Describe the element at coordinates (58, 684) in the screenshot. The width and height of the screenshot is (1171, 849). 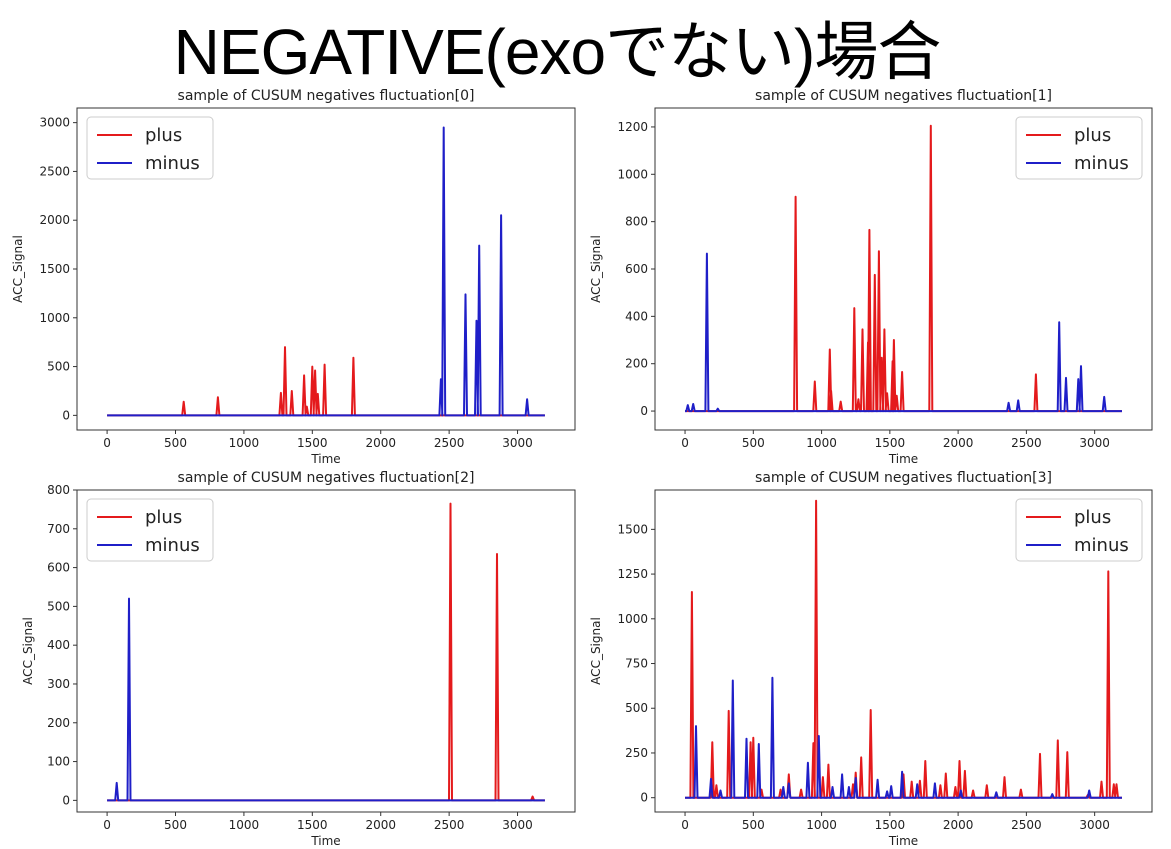
I see `y-tick-label: 300` at that location.